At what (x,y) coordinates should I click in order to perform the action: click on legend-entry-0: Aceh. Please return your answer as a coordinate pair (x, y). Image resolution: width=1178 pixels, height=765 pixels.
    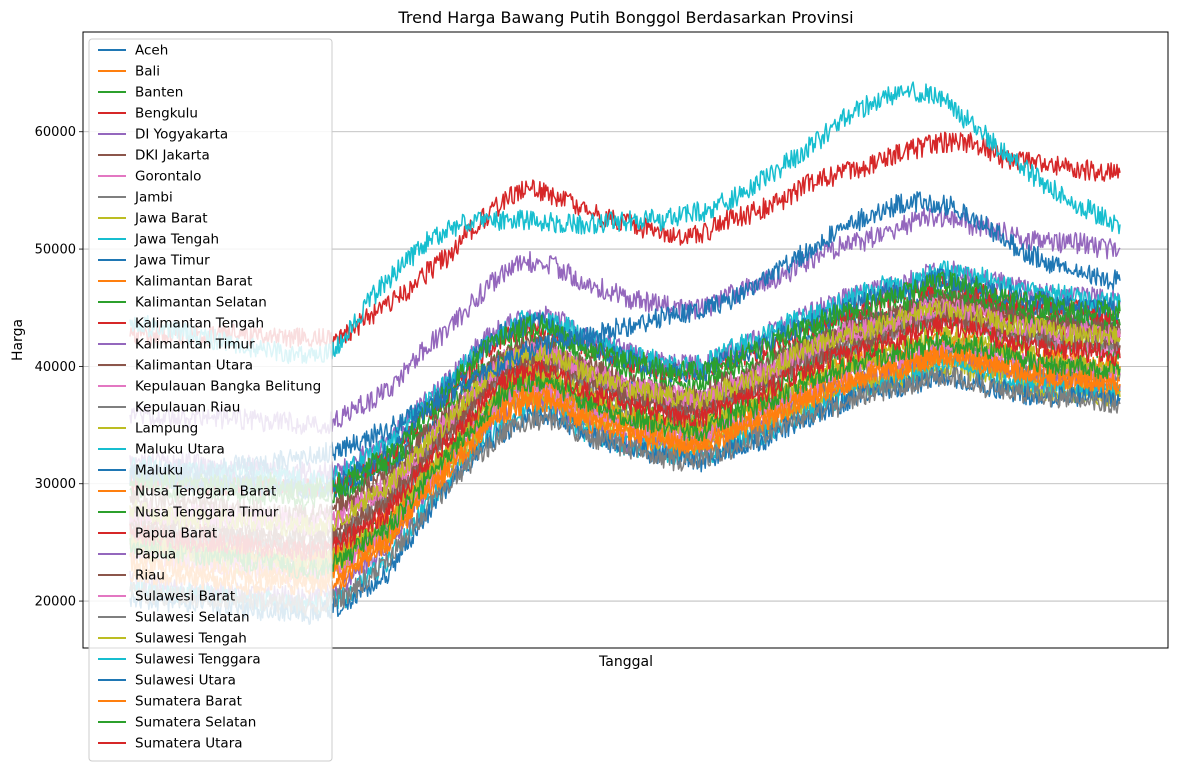
    Looking at the image, I should click on (151, 51).